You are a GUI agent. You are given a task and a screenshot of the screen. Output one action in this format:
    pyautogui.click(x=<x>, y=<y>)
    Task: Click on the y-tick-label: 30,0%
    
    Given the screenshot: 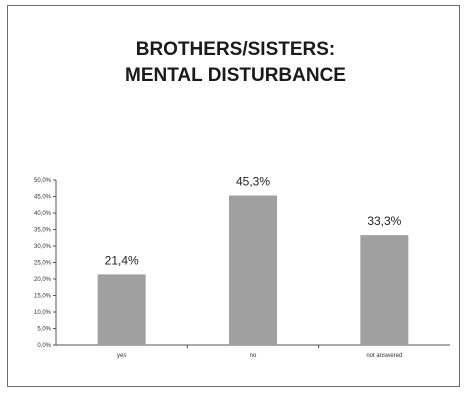 What is the action you would take?
    pyautogui.click(x=43, y=247)
    